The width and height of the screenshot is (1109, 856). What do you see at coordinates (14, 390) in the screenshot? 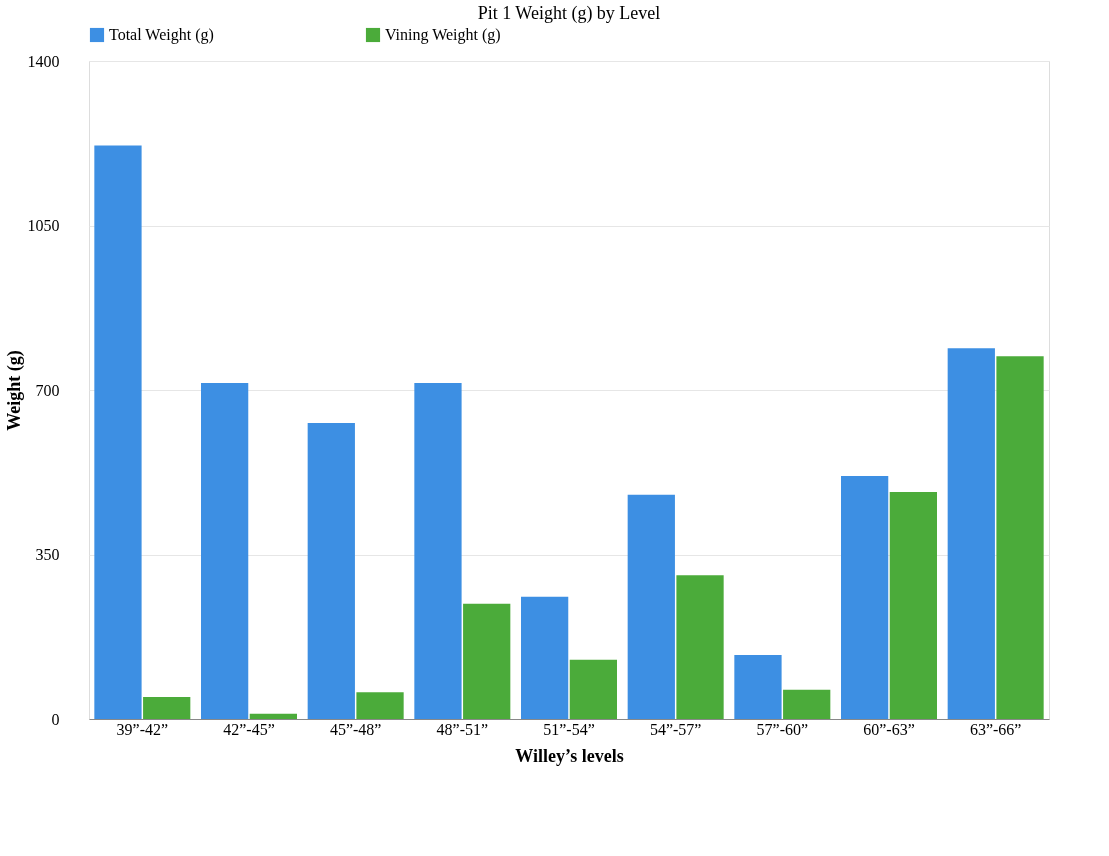
I see `y-axis-title: Weight (g)` at bounding box center [14, 390].